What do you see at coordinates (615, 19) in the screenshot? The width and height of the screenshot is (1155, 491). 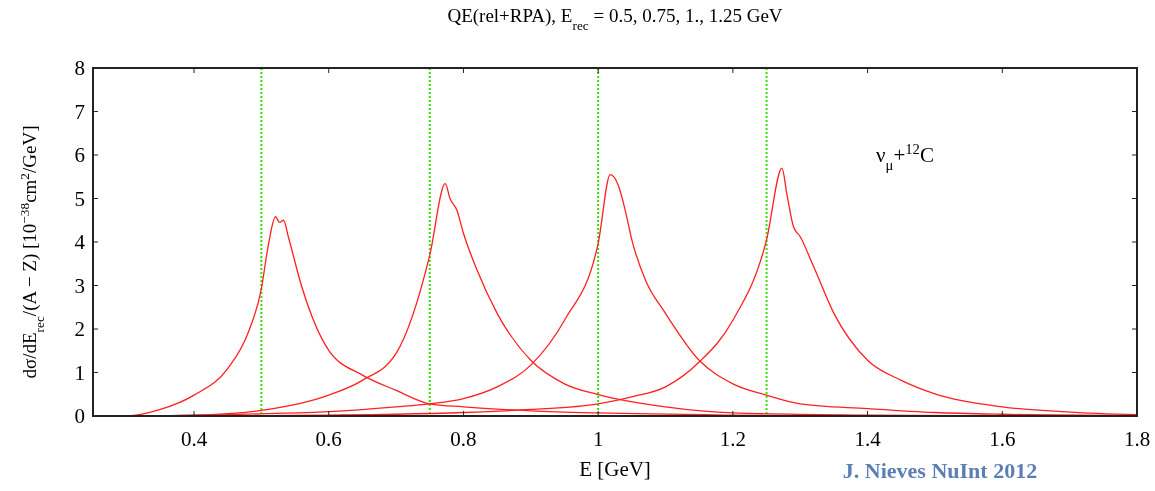 I see `chart-title: QE(rel+RPA), E$_{rec}$ = 0.5, 0.75, 1., 1.25 GeV` at bounding box center [615, 19].